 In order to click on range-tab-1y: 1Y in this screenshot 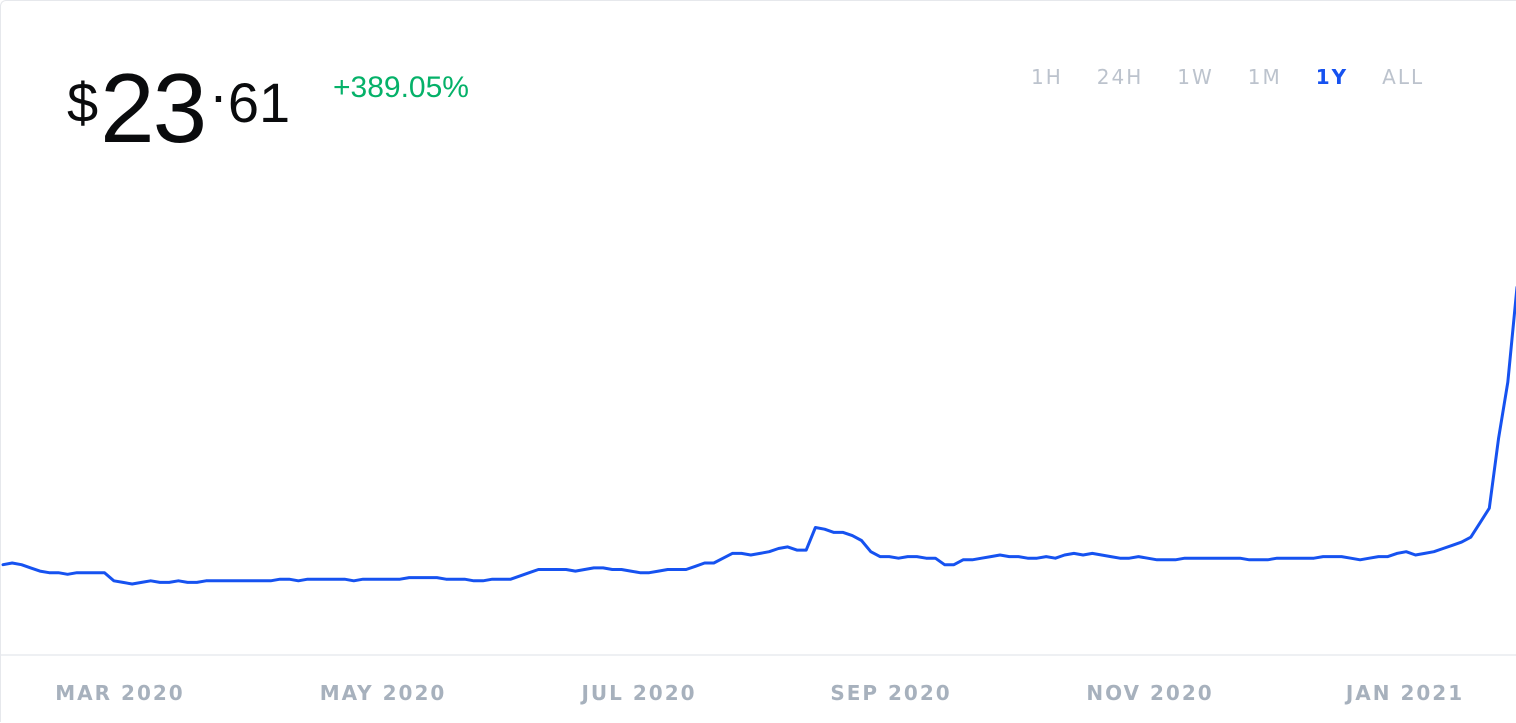, I will do `click(1332, 77)`.